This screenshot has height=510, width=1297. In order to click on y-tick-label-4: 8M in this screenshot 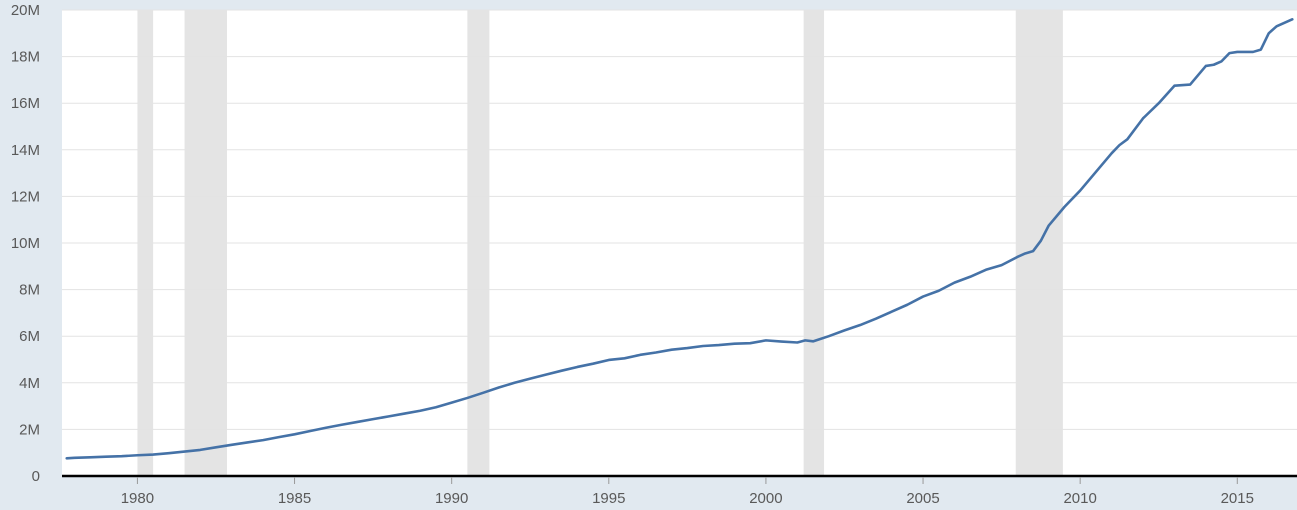, I will do `click(29, 290)`.